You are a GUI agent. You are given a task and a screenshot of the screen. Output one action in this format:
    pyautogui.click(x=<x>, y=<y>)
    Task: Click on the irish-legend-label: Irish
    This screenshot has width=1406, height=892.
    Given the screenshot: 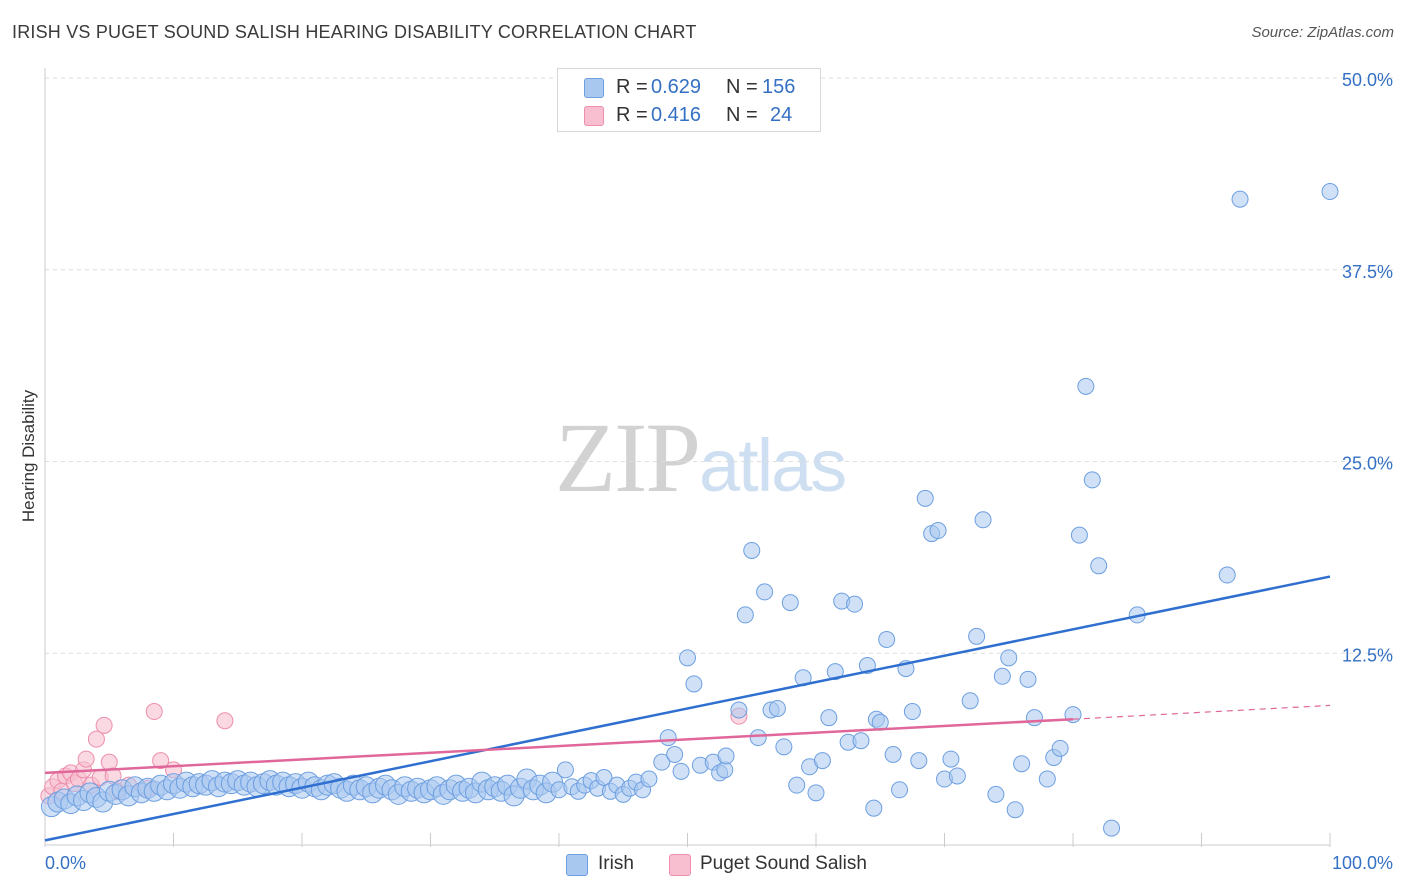 What is the action you would take?
    pyautogui.click(x=616, y=863)
    